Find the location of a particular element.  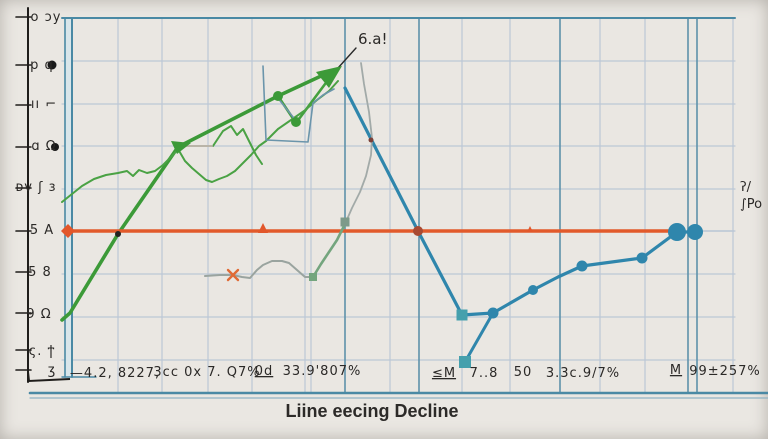

y-tick-label-1: p q is located at coordinates (42, 65).